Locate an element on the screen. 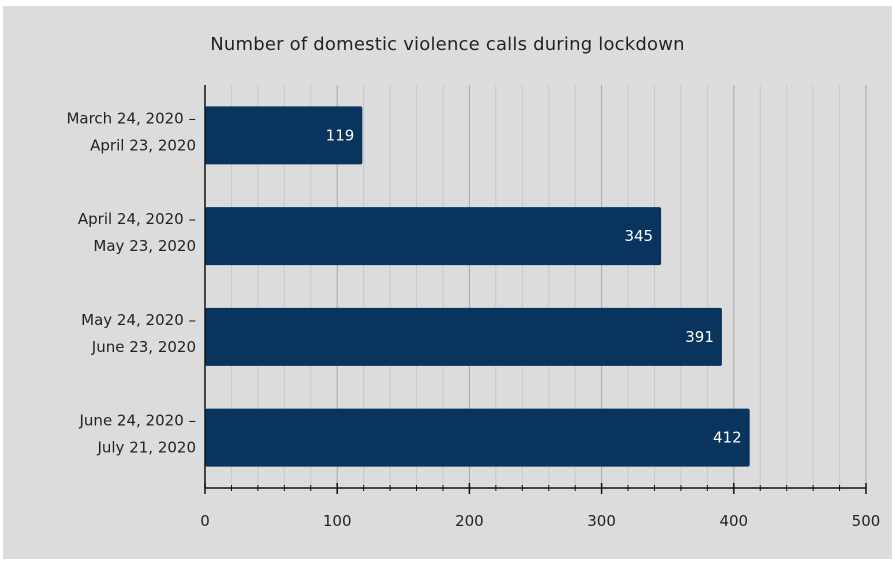  category-label: June 23, 2020 is located at coordinates (143, 347).